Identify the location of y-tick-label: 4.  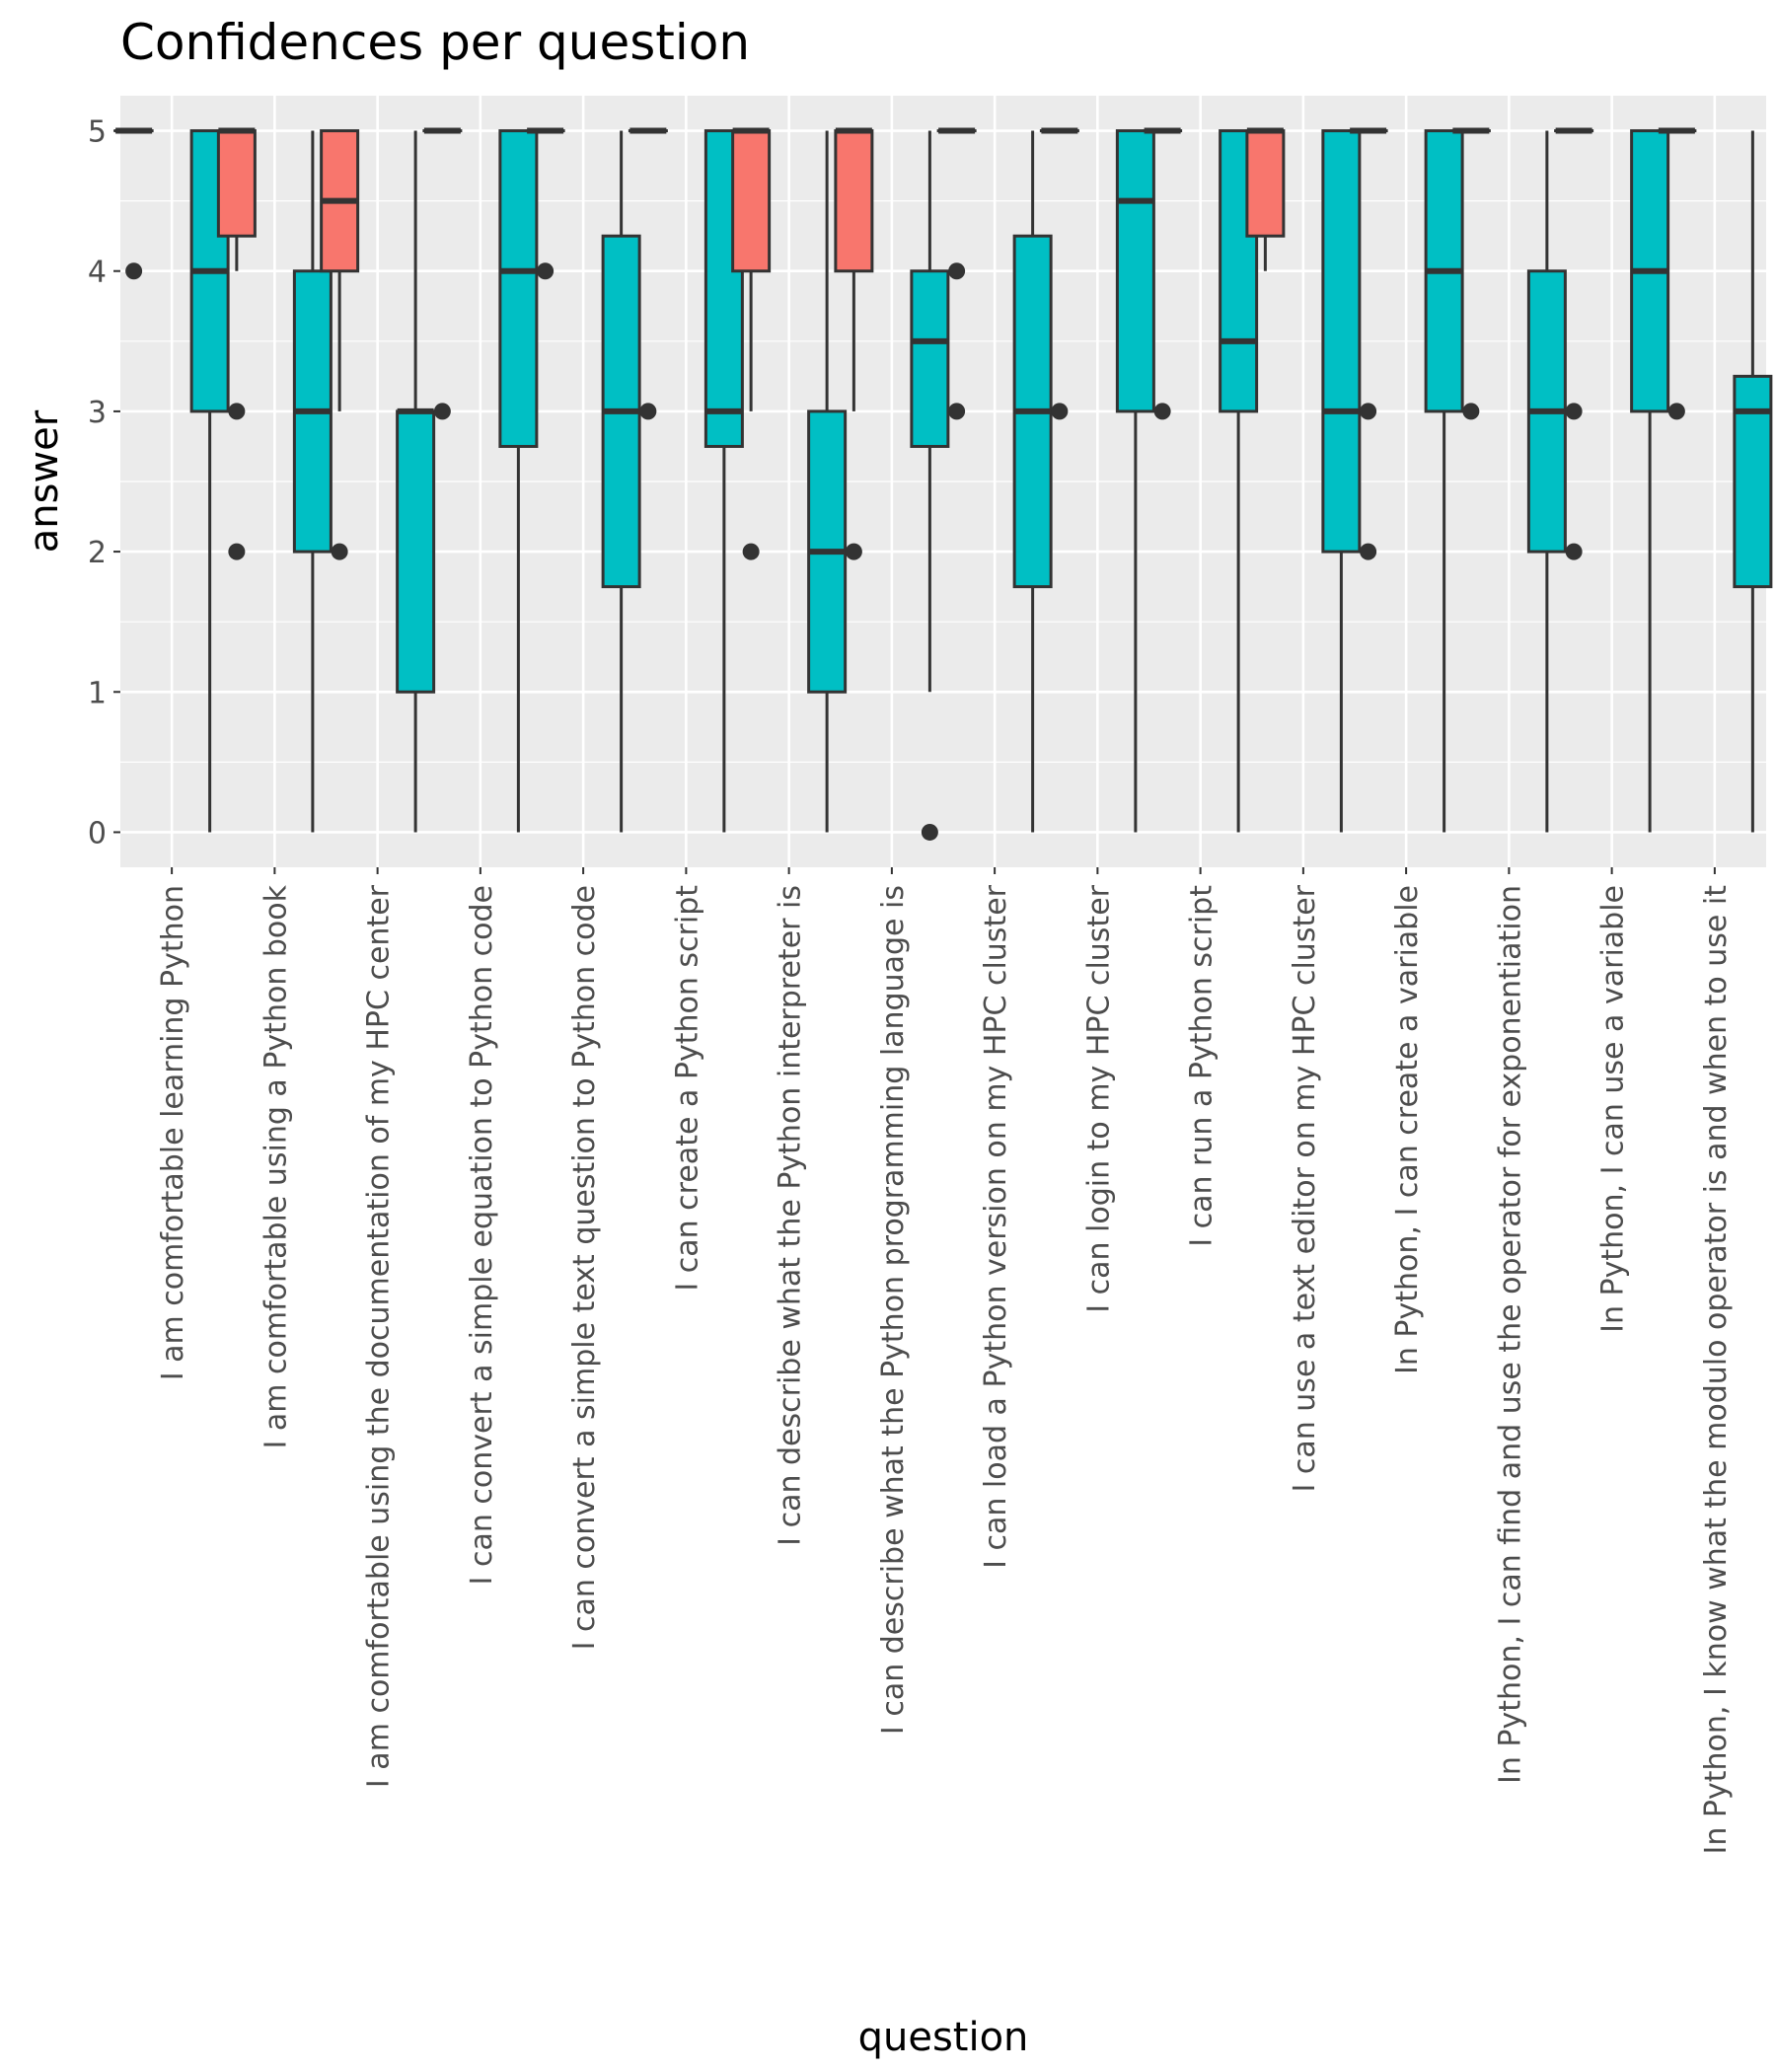
(98, 273).